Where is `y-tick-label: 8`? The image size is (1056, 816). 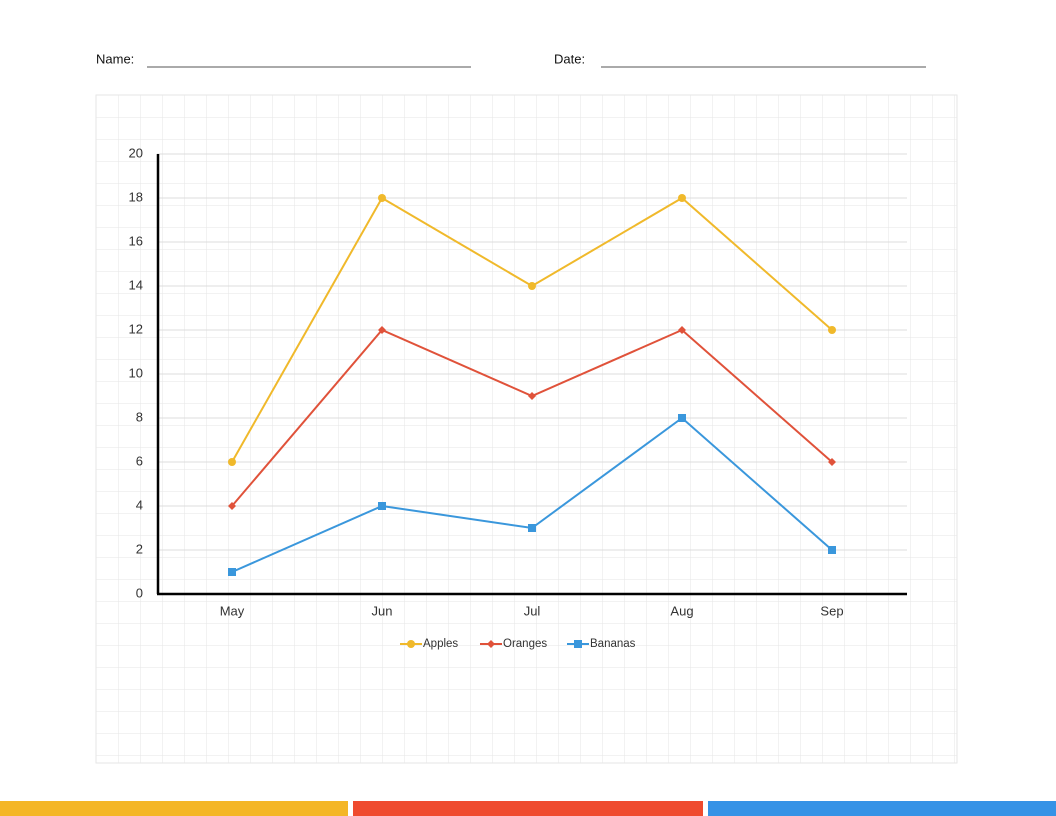
y-tick-label: 8 is located at coordinates (139, 416).